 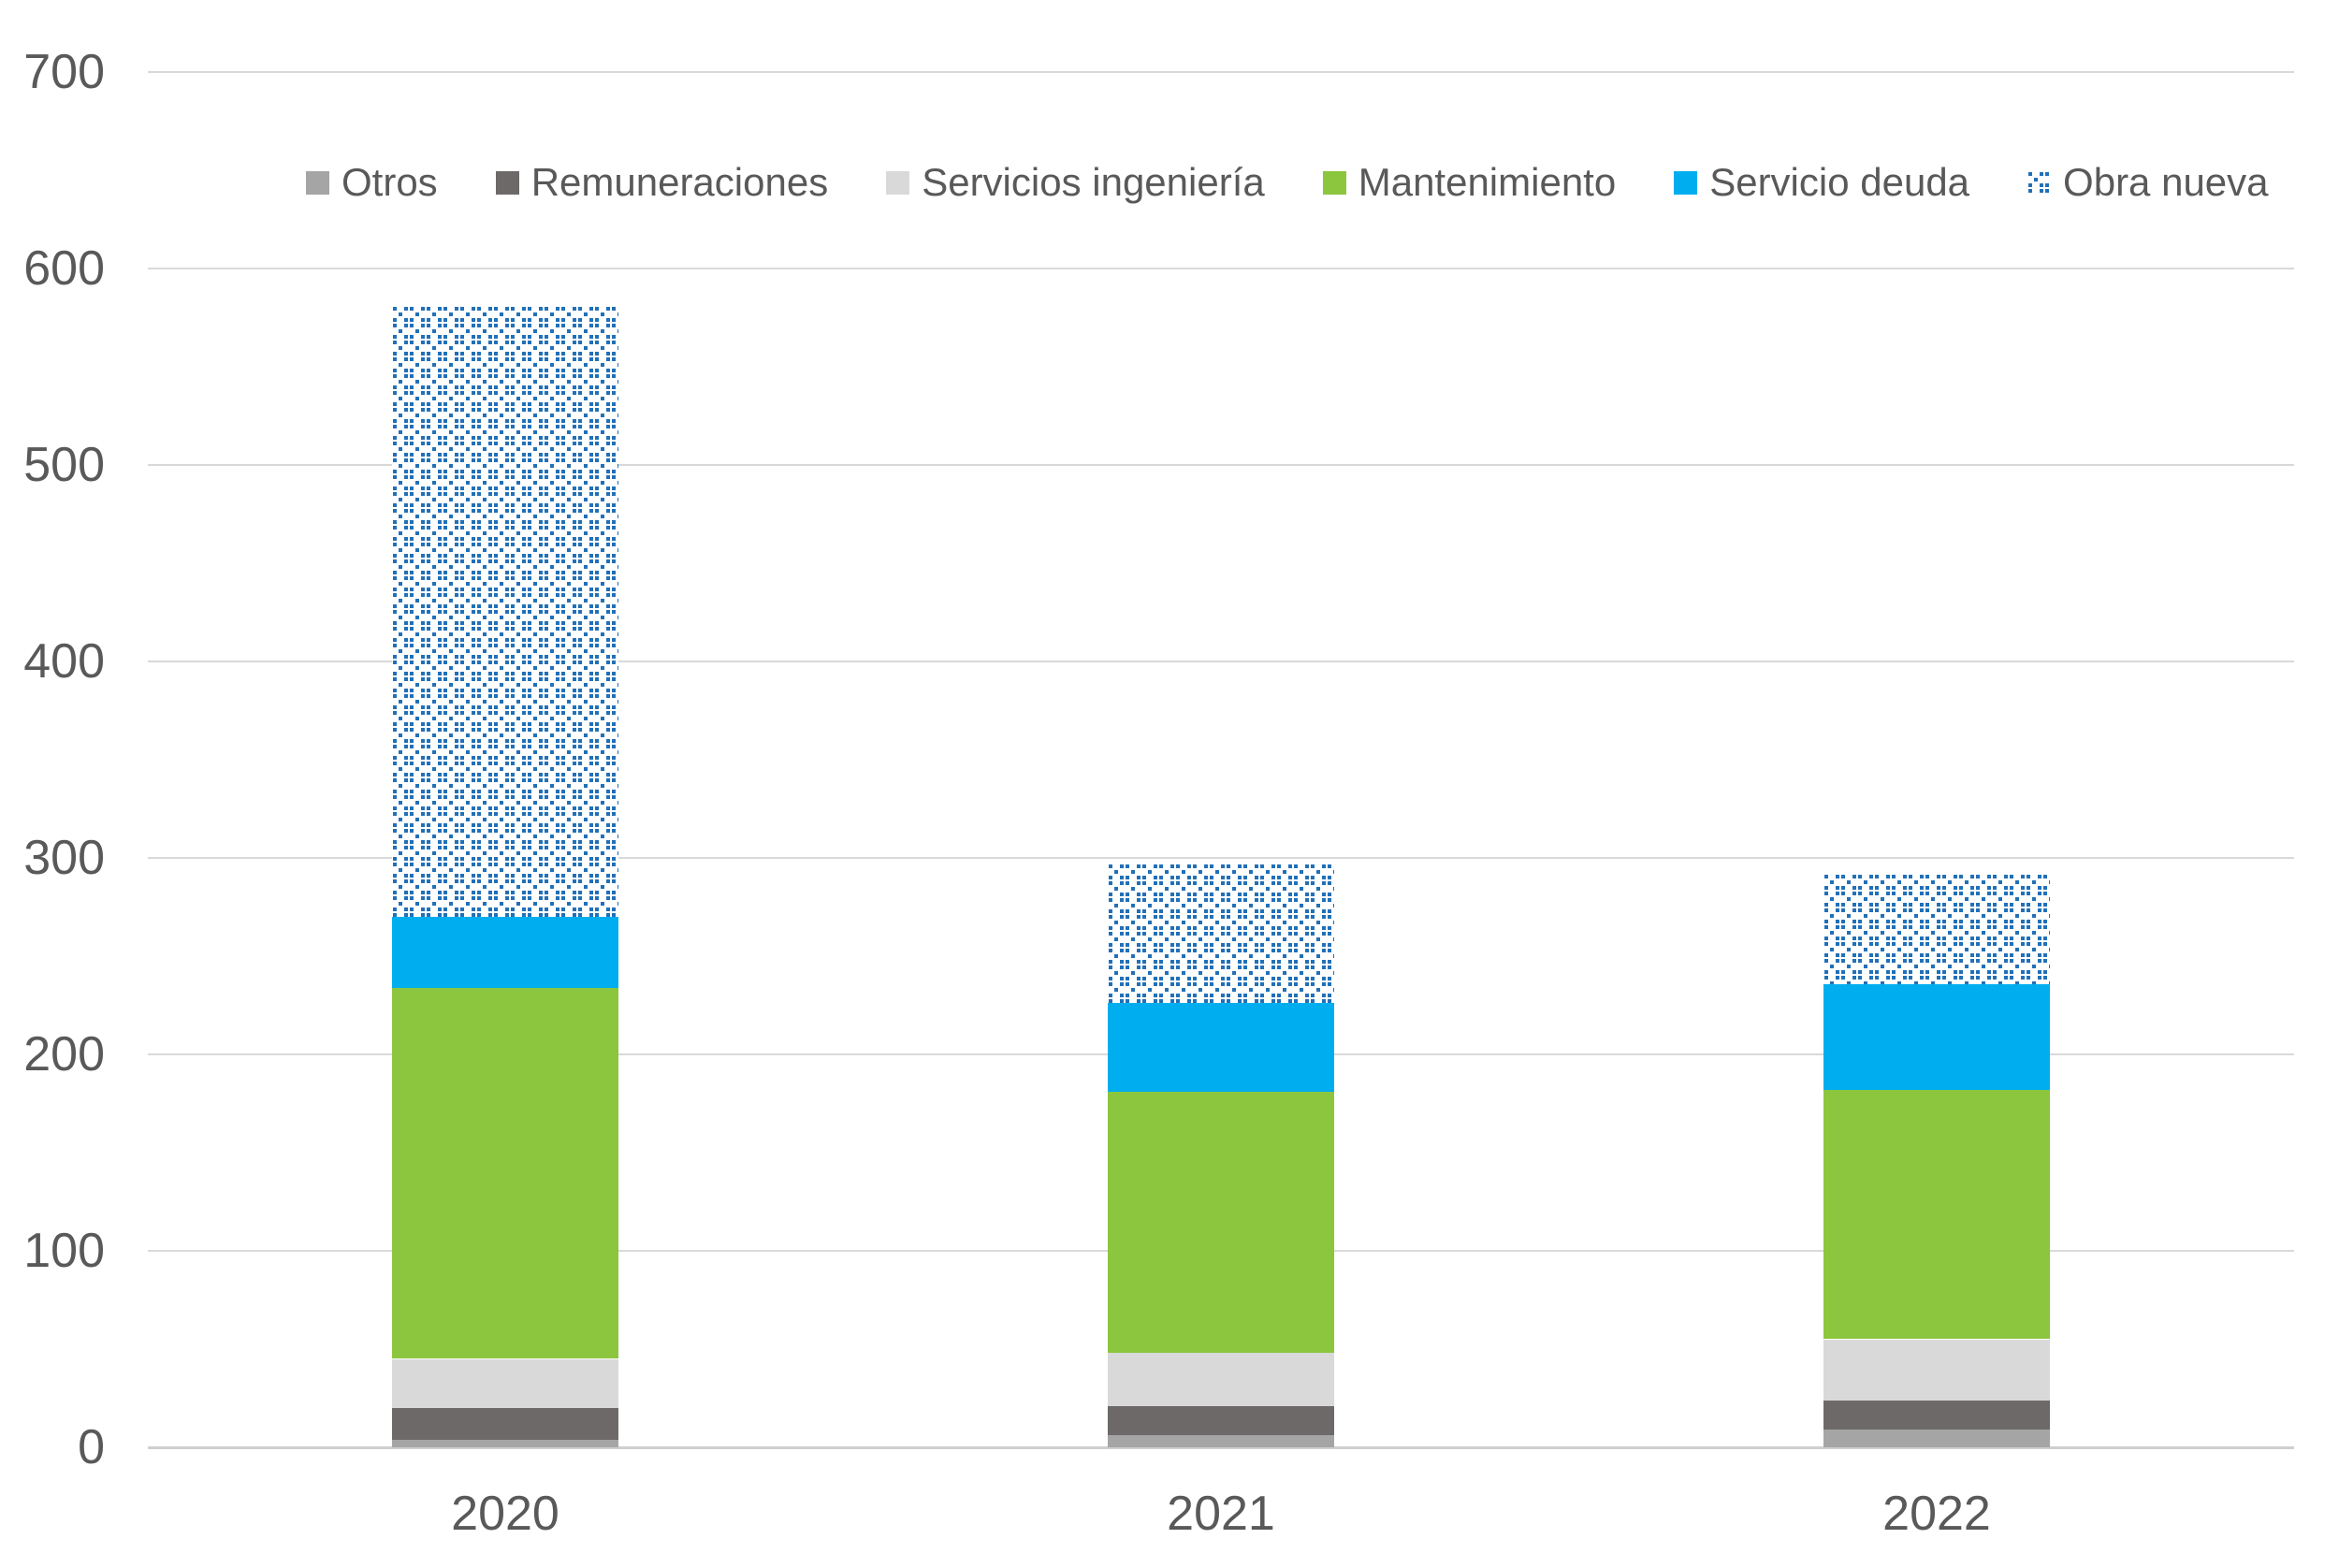 I want to click on gridline-y600, so click(x=1221, y=269).